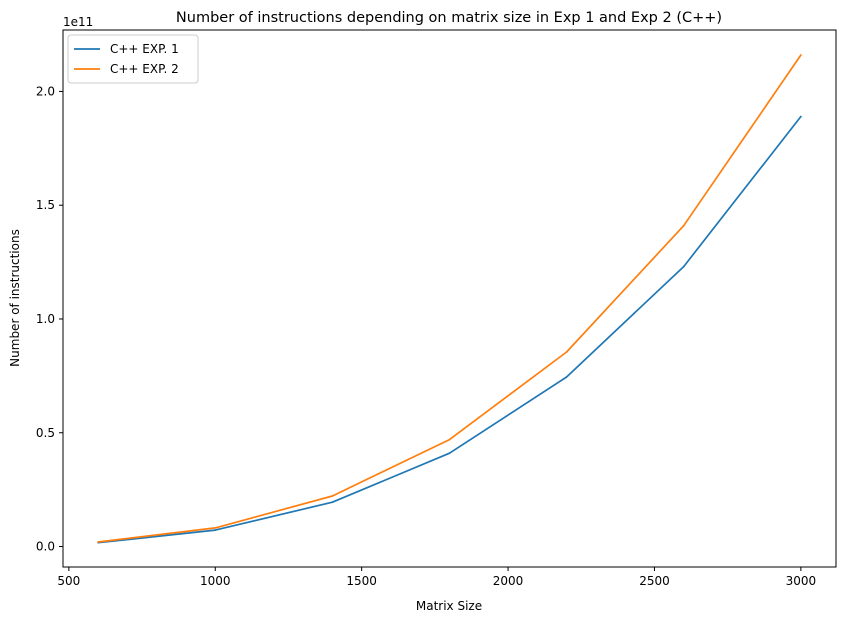 The image size is (846, 622). I want to click on y-axis: 0.0 0.5 1.0 1.5 2.0, so click(49, 319).